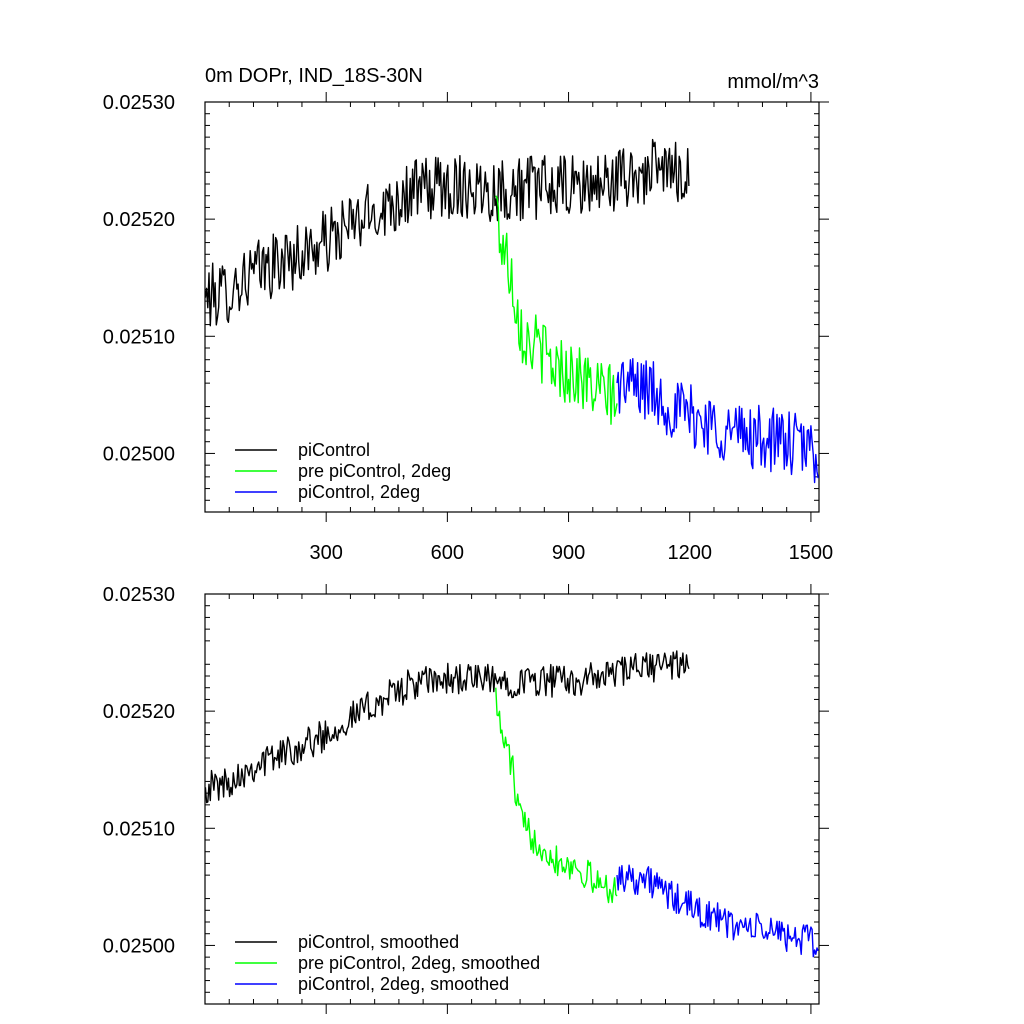 The image size is (1024, 1024). What do you see at coordinates (378, 942) in the screenshot?
I see `legend-label: piControl, smoothed` at bounding box center [378, 942].